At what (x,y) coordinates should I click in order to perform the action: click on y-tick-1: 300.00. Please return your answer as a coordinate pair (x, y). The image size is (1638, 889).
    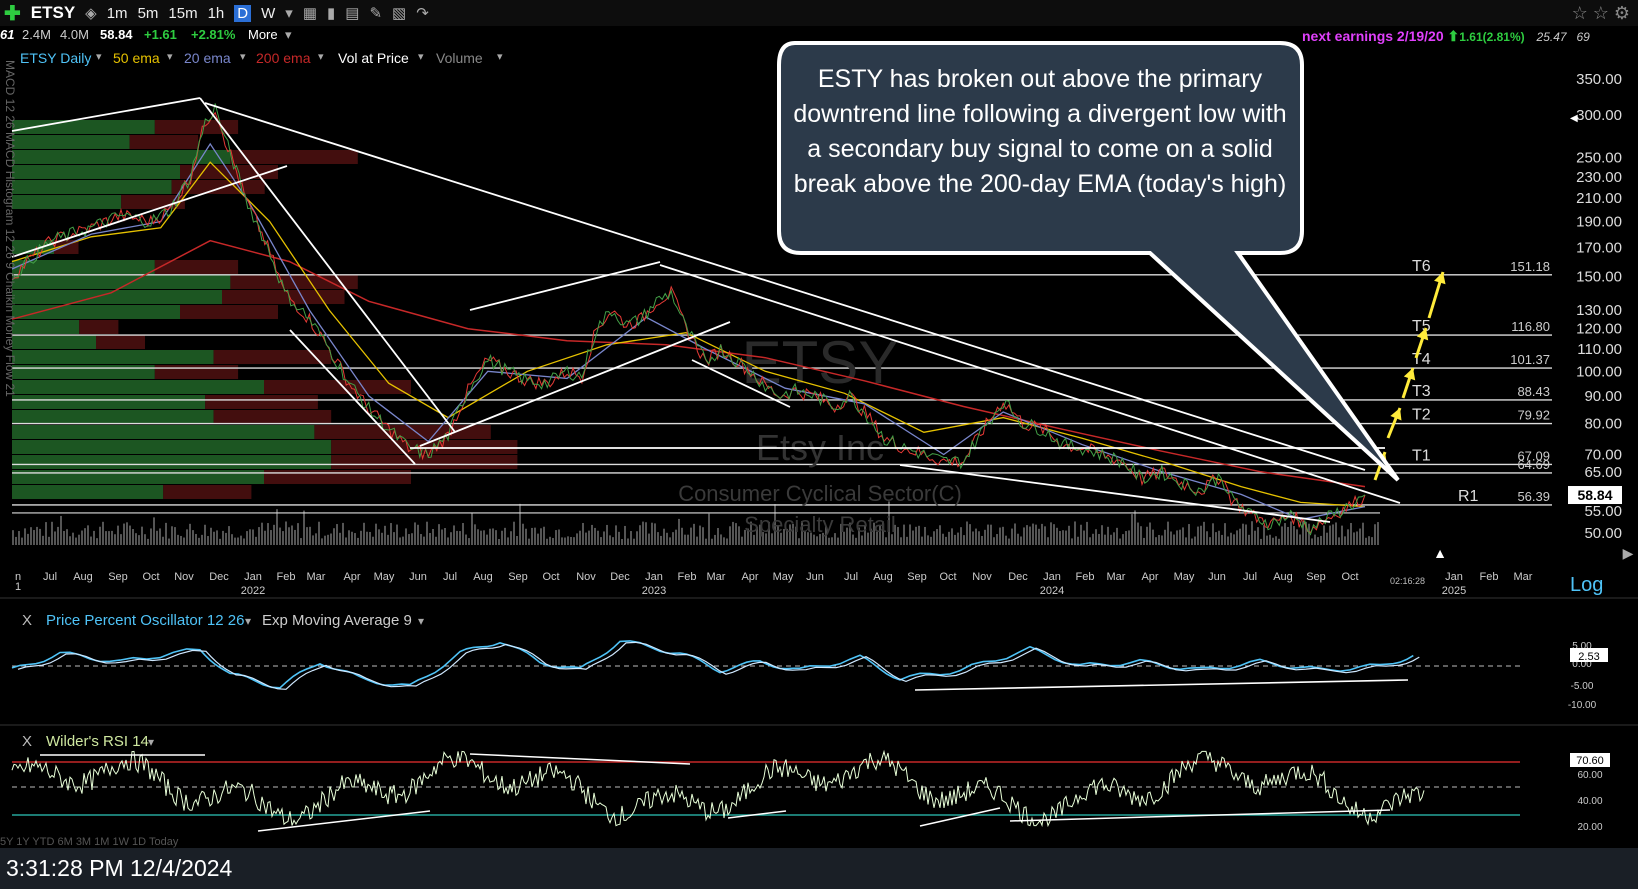
    Looking at the image, I should click on (1599, 115).